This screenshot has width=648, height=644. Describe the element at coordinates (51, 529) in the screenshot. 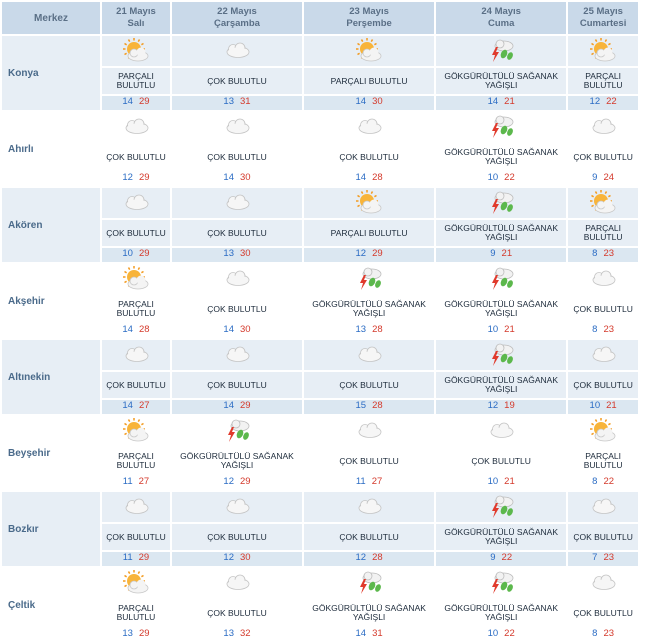

I see `city-name: Bozkır` at that location.